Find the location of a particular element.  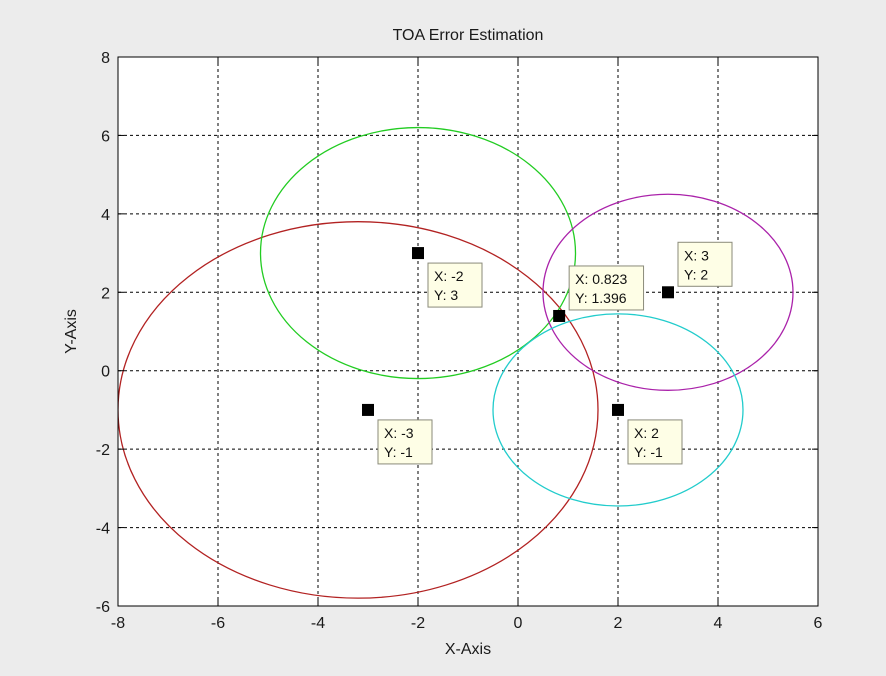

datatip-y-text: Y: 3 is located at coordinates (446, 295).